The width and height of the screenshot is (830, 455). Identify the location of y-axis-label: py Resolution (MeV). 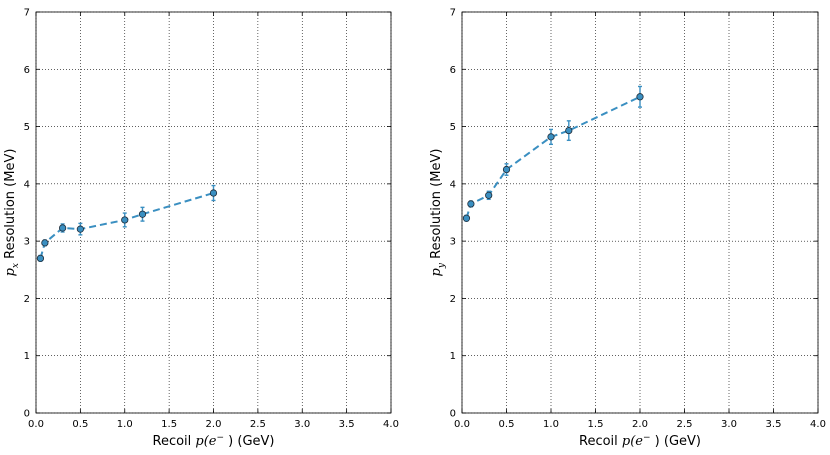
(438, 213).